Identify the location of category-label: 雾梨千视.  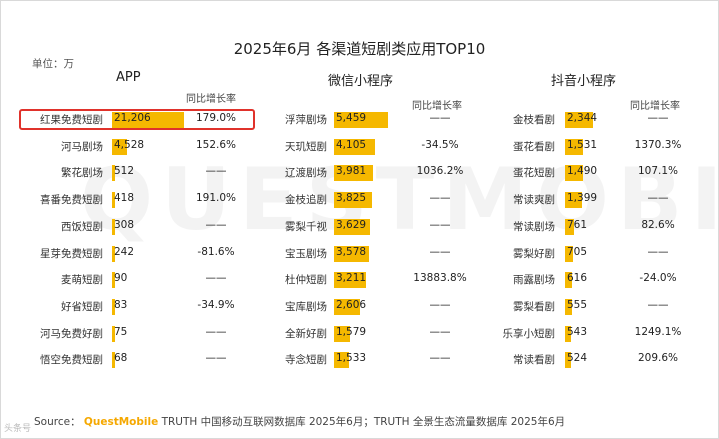
(306, 226).